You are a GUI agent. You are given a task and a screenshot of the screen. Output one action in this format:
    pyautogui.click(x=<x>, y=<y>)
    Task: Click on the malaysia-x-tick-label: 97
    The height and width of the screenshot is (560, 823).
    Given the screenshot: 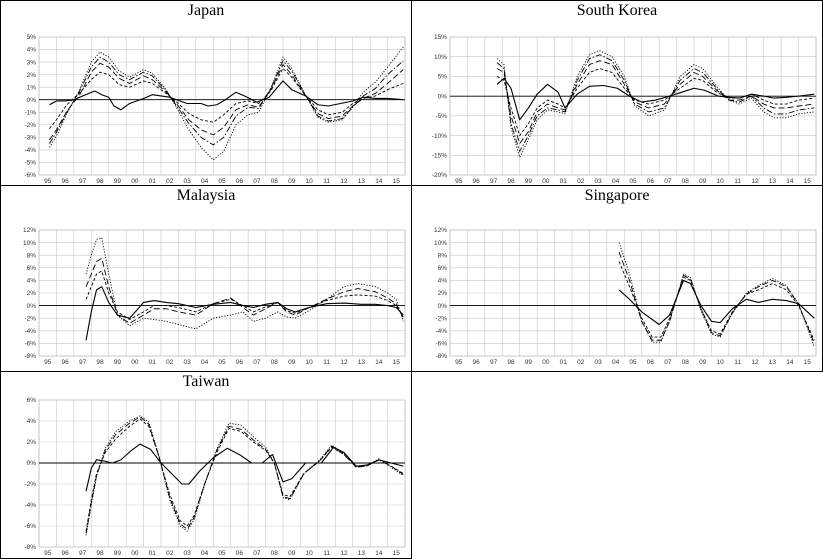 What is the action you would take?
    pyautogui.click(x=83, y=362)
    